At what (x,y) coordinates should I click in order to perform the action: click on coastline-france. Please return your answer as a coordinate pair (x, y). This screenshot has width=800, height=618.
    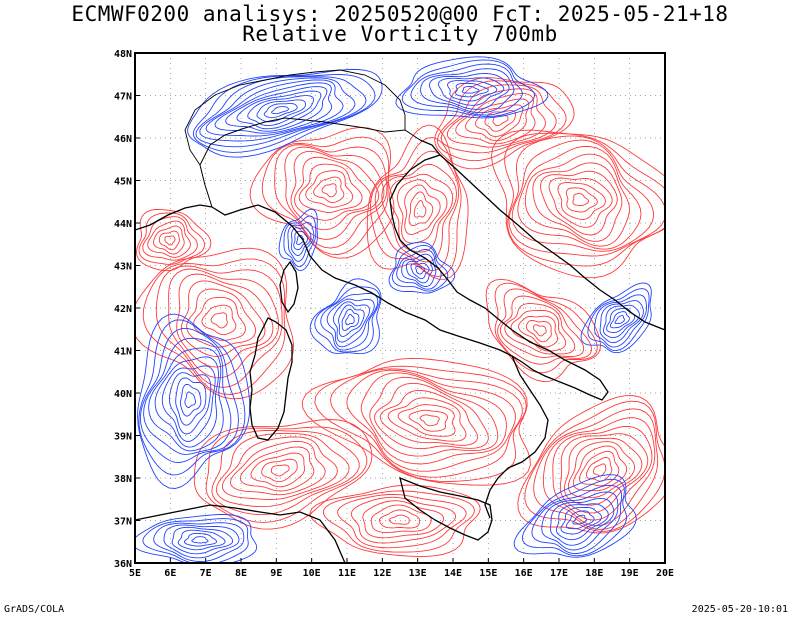
    Looking at the image, I should click on (174, 217).